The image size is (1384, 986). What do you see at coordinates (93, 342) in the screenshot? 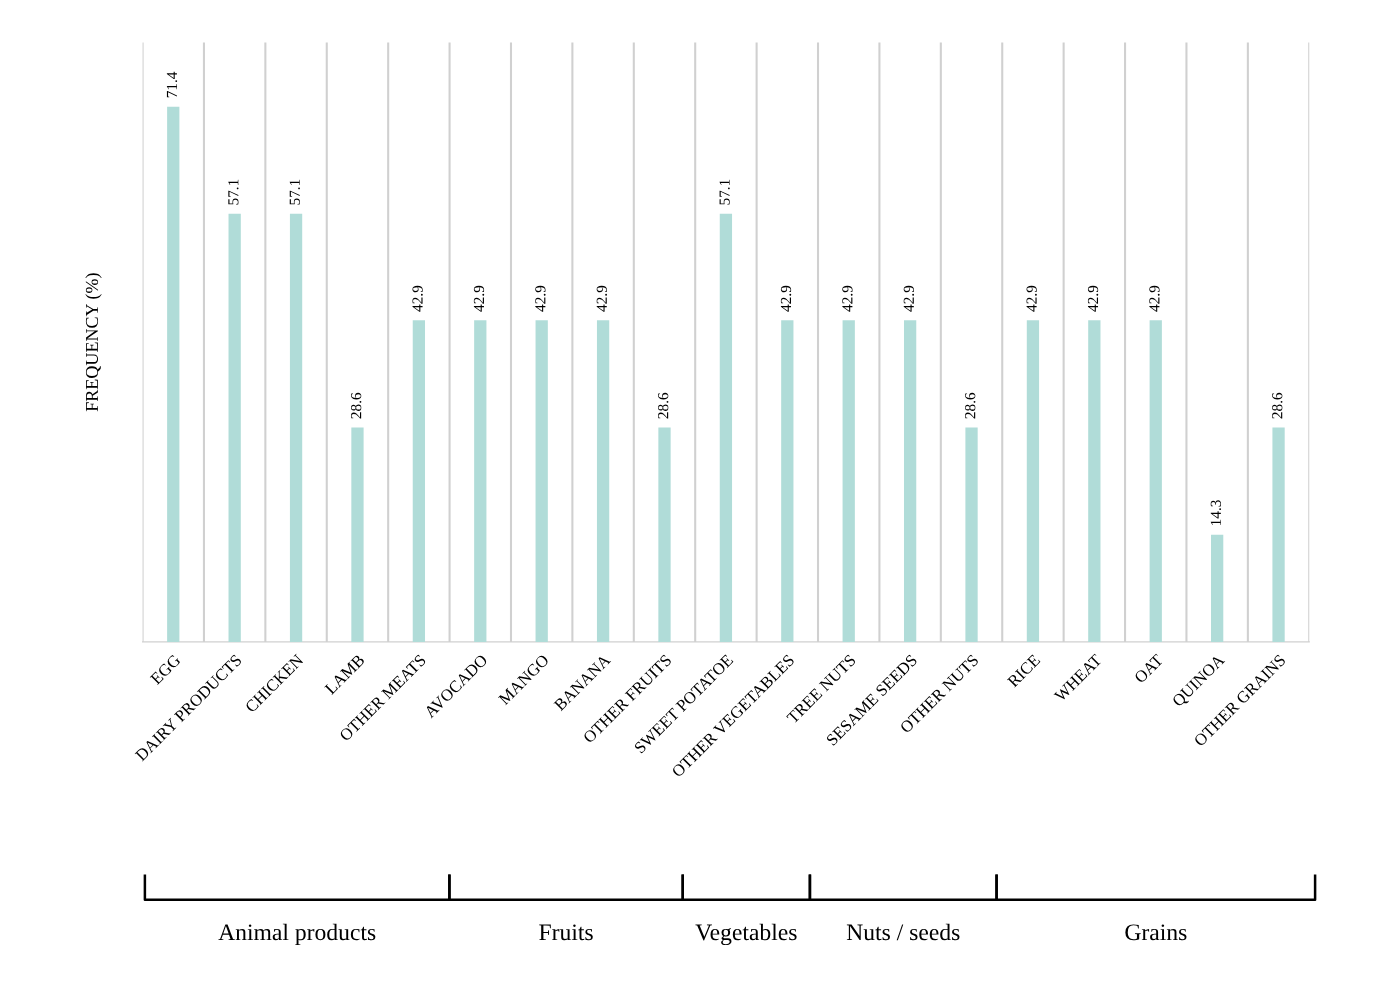
I see `y-axis-title: FREQUENCY (%)` at bounding box center [93, 342].